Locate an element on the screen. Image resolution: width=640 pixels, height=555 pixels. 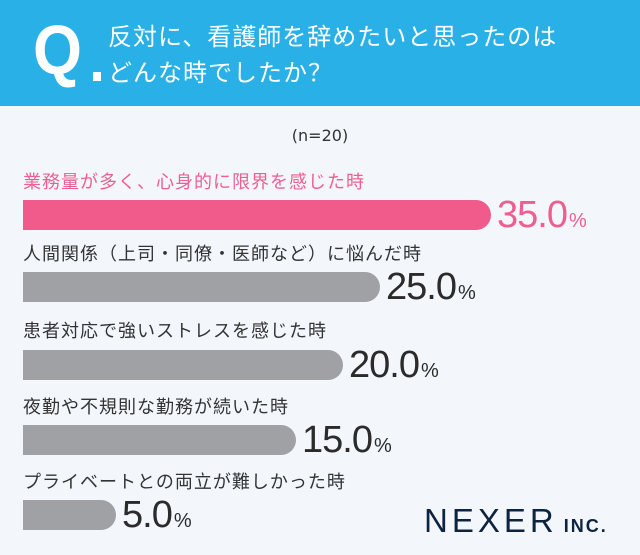
bar-label: プライベートとの両立が難しかった時 is located at coordinates (184, 482).